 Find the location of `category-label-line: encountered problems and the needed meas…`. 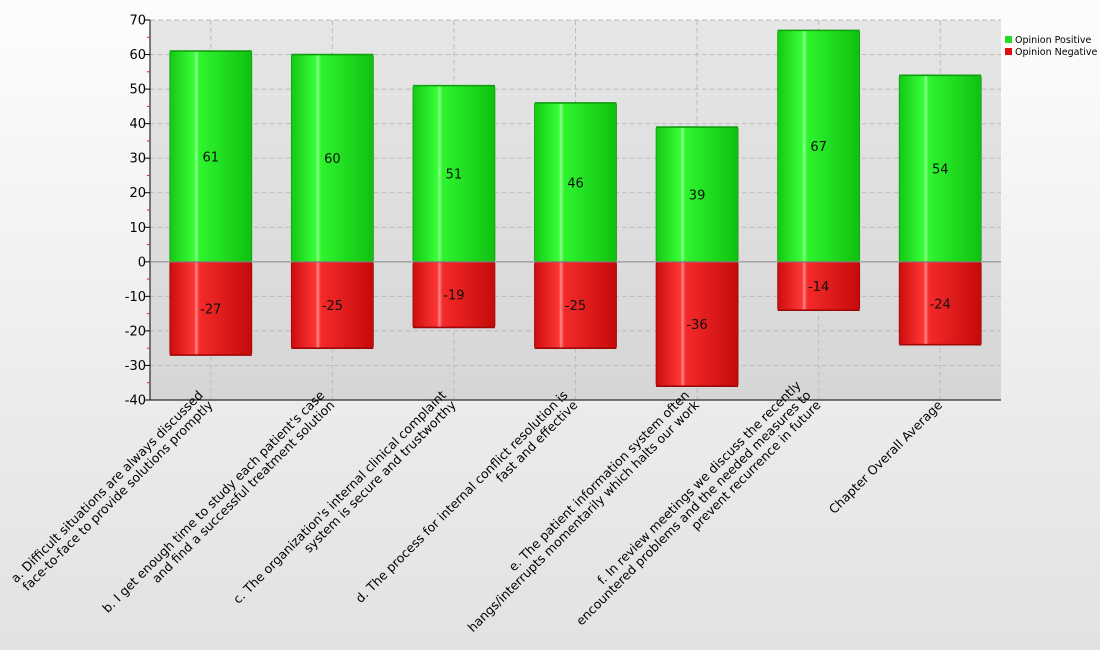

category-label-line: encountered problems and the needed meas… is located at coordinates (693, 507).